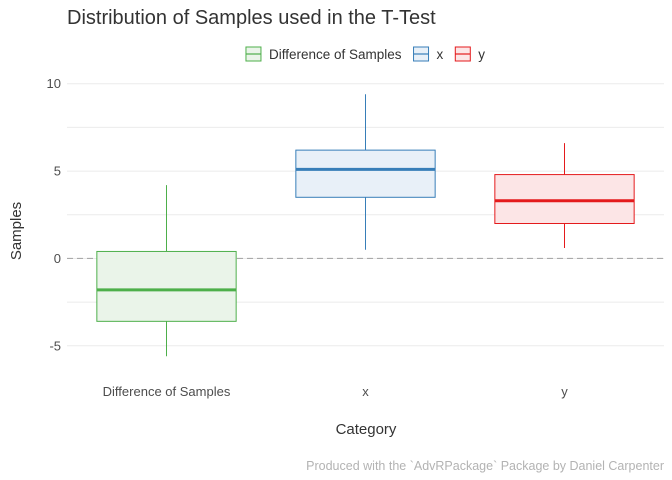 Image resolution: width=672 pixels, height=480 pixels. Describe the element at coordinates (428, 54) in the screenshot. I see `legend-item: x` at that location.